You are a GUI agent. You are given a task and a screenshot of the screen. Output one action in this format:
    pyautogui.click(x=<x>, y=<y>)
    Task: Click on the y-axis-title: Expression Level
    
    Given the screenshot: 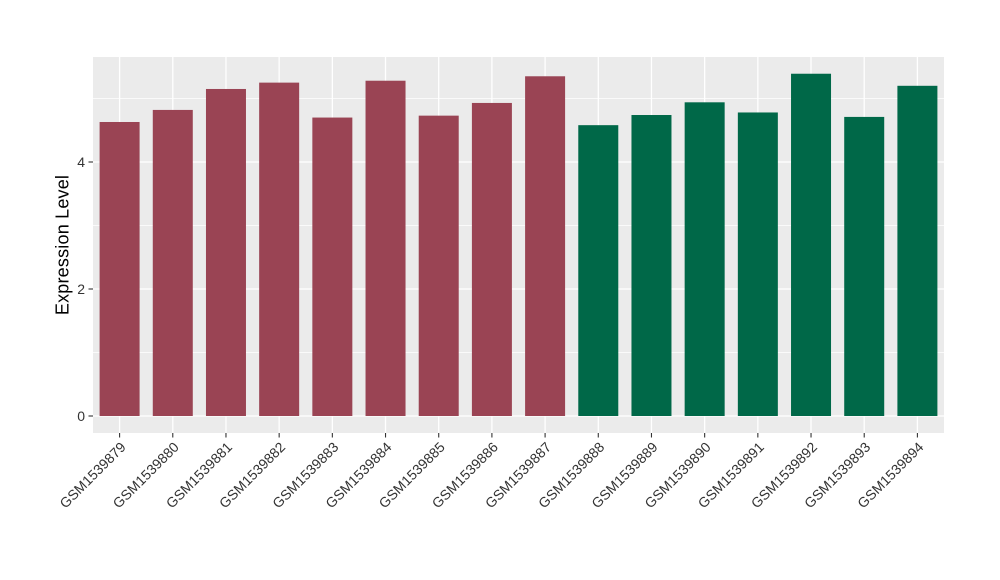 What is the action you would take?
    pyautogui.click(x=62, y=245)
    